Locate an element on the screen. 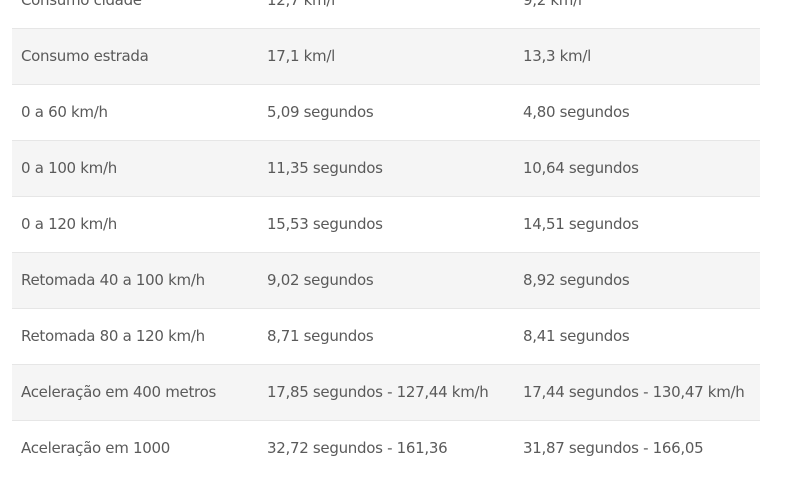 The width and height of the screenshot is (800, 500). value-car-b: 8,92 segundos is located at coordinates (637, 280).